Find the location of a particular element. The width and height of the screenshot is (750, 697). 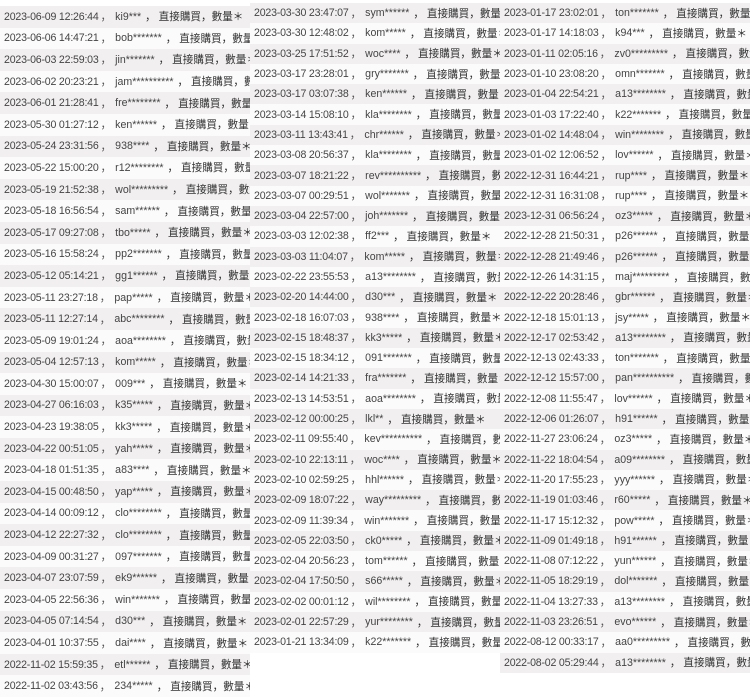

purchase-time: 2023-02-12 00:00:25 is located at coordinates (301, 419).